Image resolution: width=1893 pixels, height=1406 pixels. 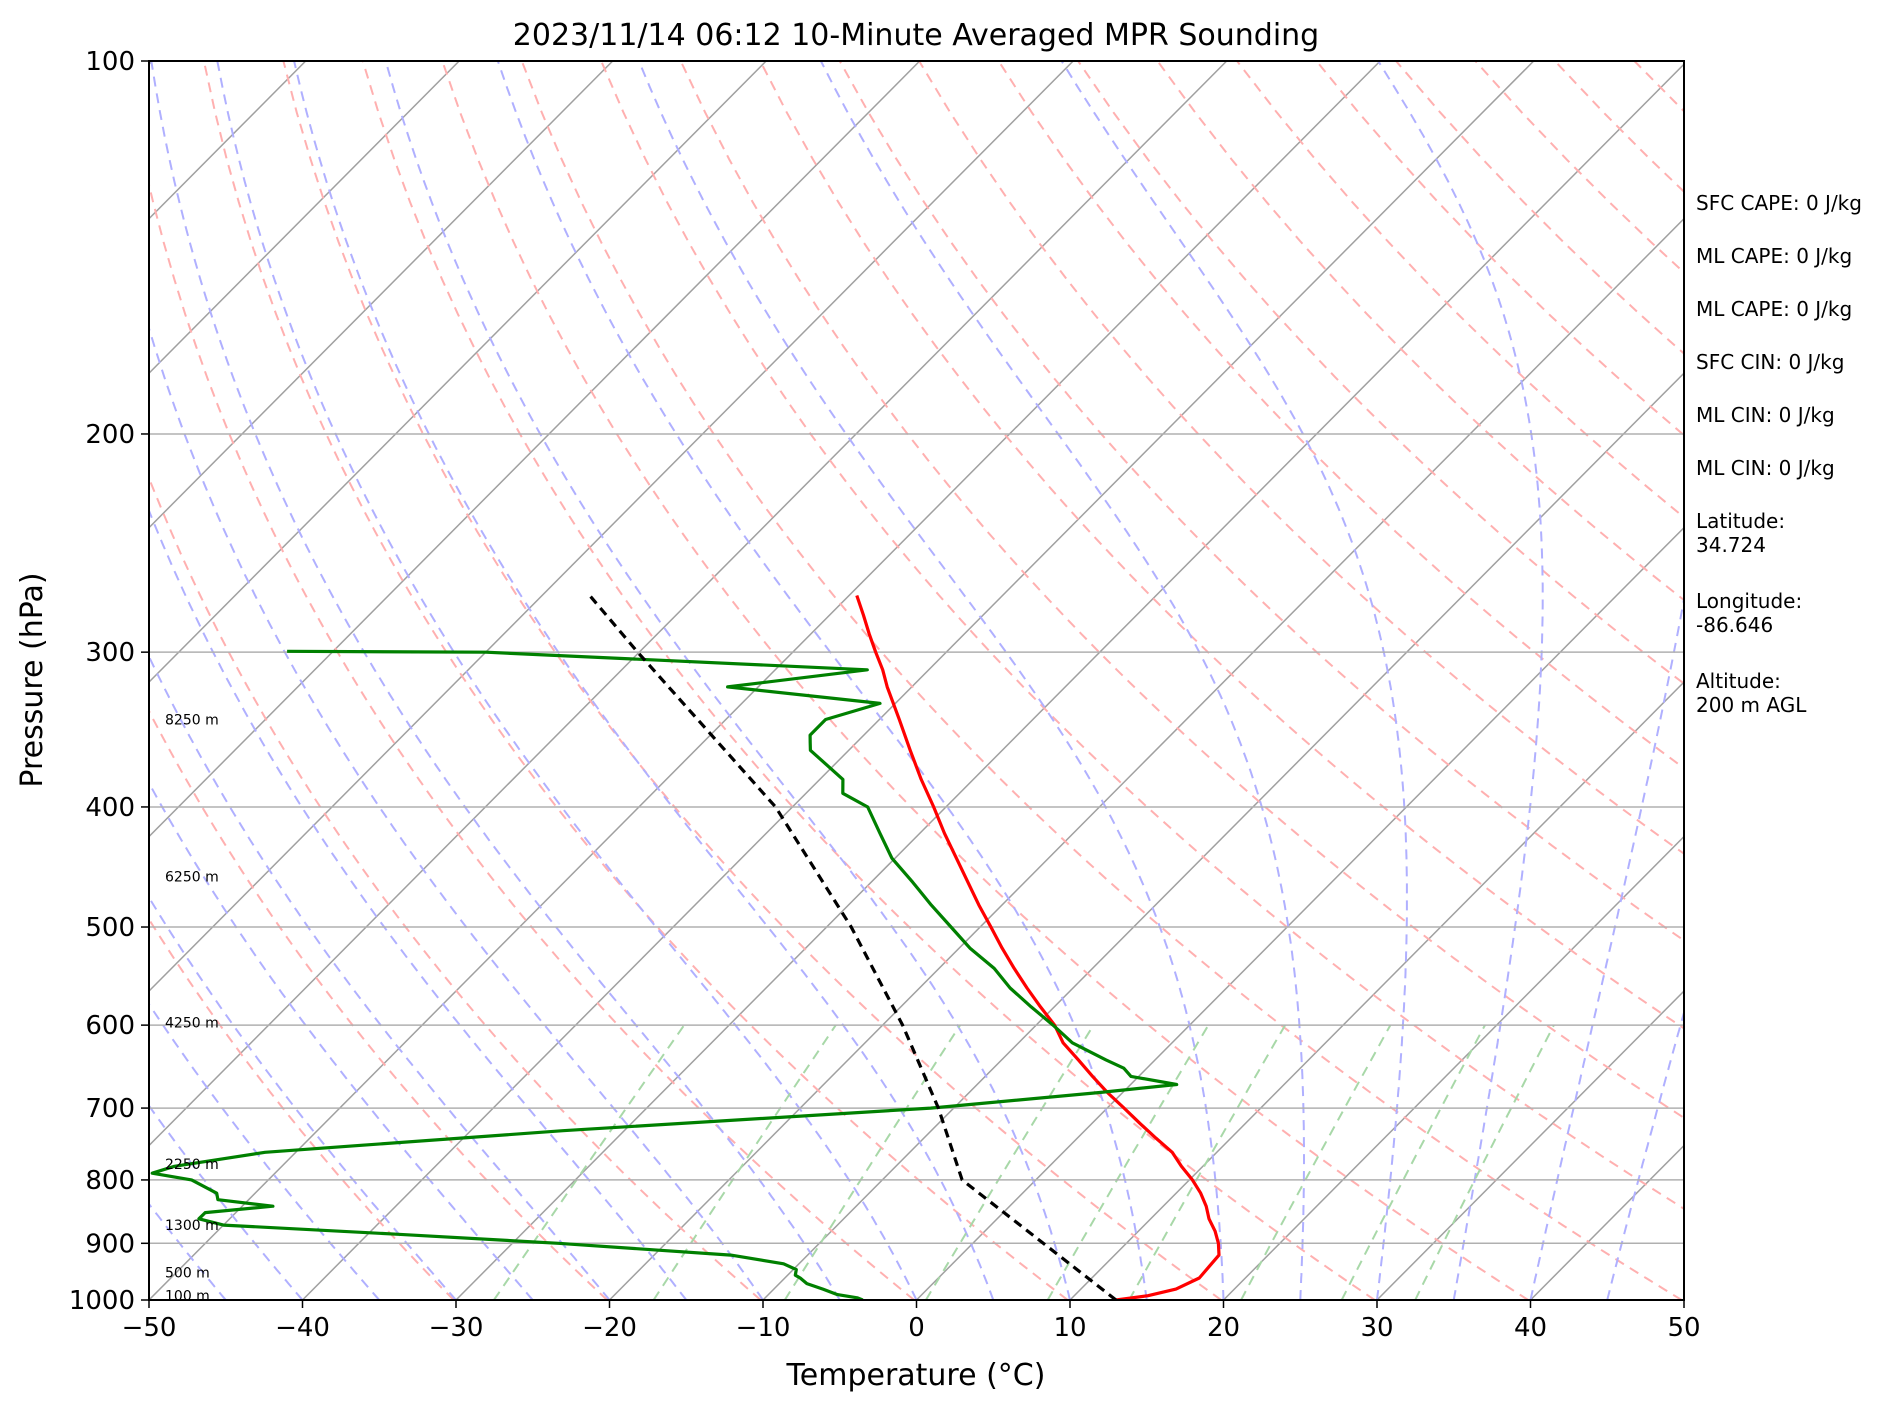 What do you see at coordinates (187, 1273) in the screenshot?
I see `height-label: 500 m` at bounding box center [187, 1273].